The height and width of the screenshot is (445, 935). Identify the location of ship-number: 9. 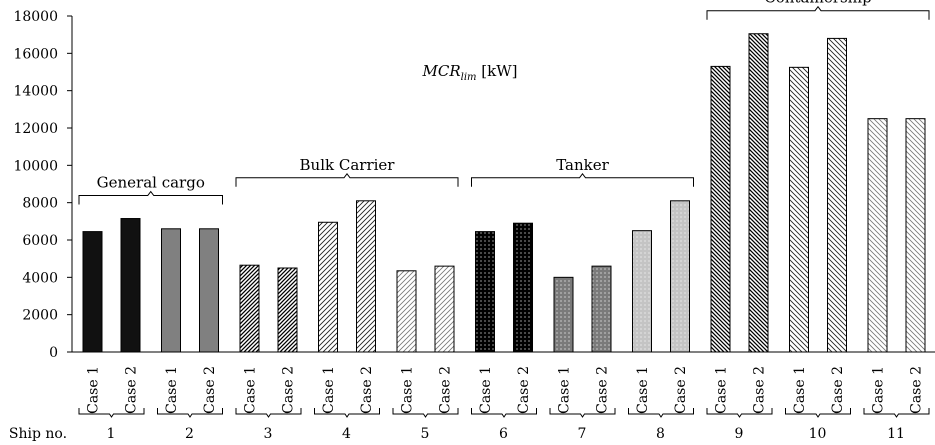
(739, 434).